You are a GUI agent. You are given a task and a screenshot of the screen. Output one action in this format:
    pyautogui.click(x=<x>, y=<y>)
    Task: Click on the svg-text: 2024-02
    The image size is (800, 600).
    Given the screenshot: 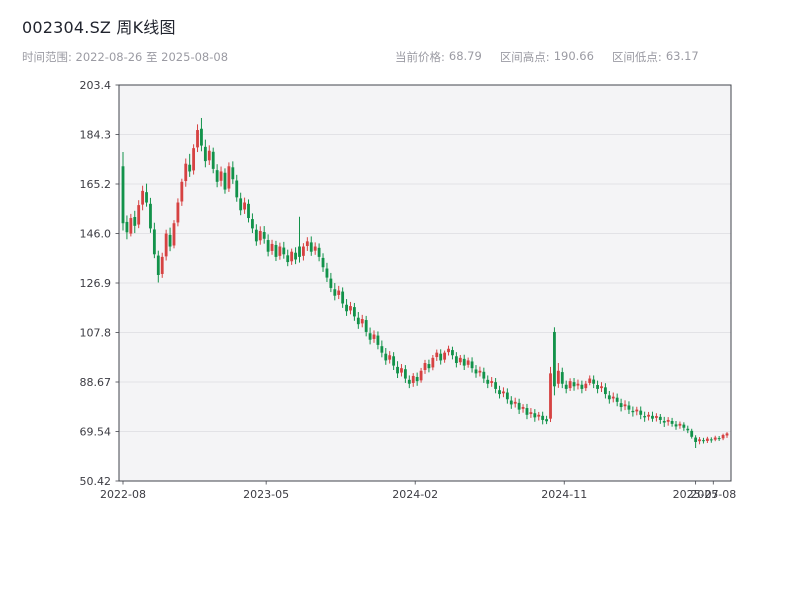 What is the action you would take?
    pyautogui.click(x=415, y=494)
    